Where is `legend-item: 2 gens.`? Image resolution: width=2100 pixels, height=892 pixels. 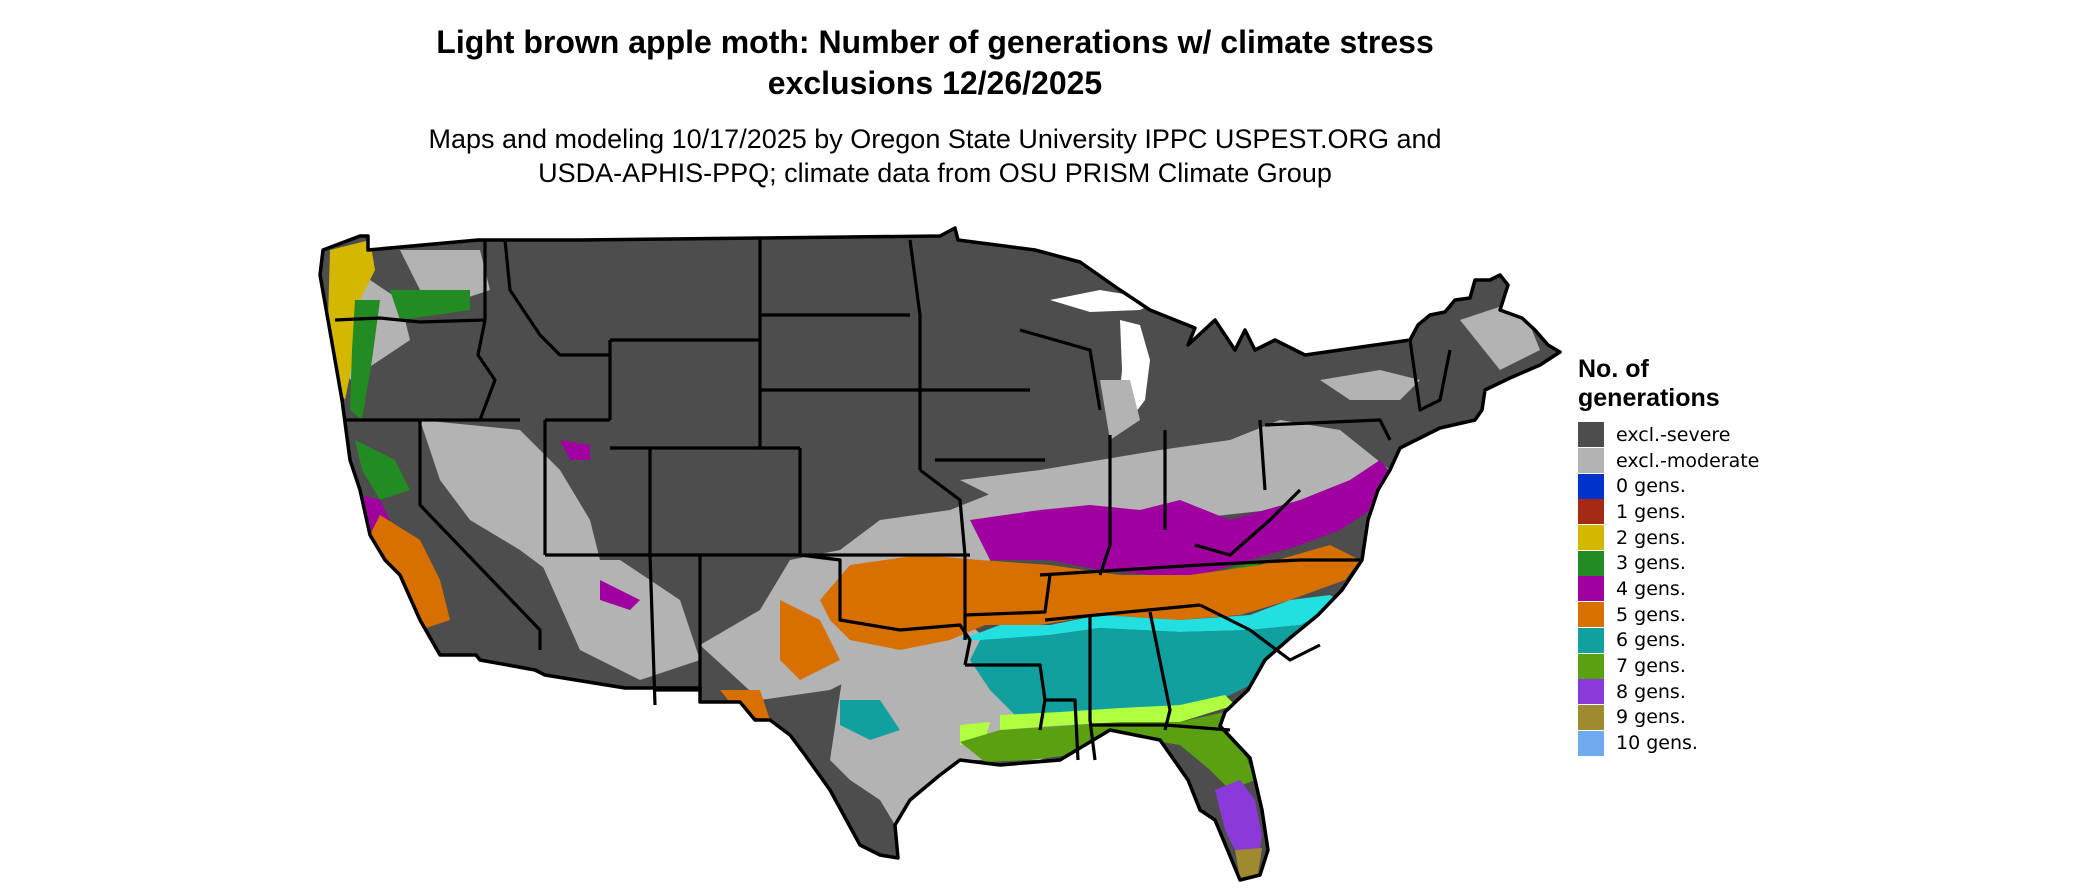
legend-item: 2 gens. is located at coordinates (1678, 538).